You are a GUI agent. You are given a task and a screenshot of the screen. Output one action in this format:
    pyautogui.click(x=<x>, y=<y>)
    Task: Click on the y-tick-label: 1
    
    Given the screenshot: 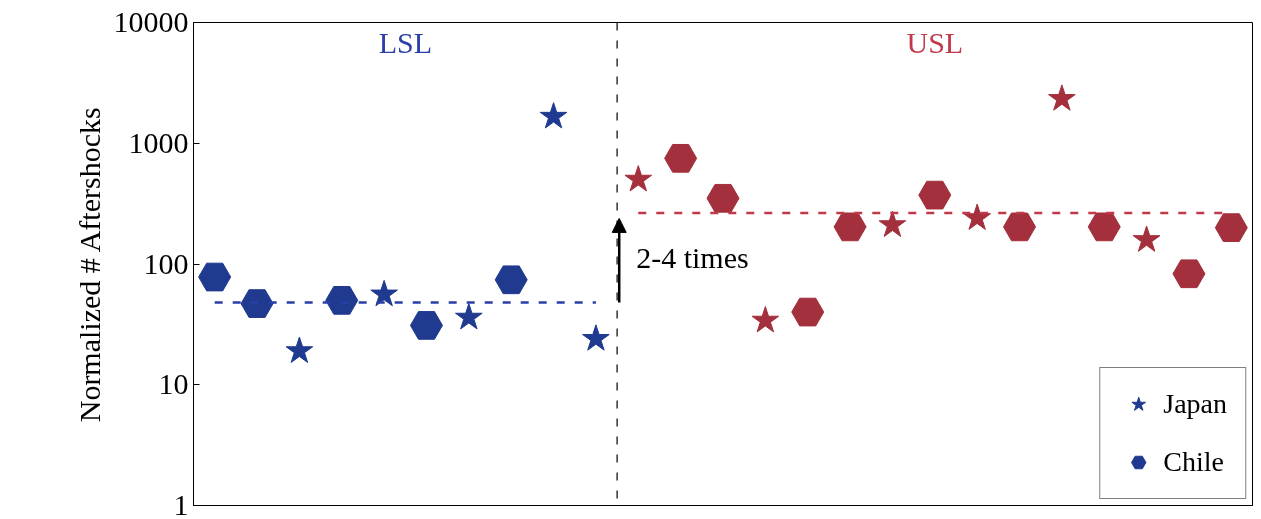 What is the action you would take?
    pyautogui.click(x=181, y=503)
    